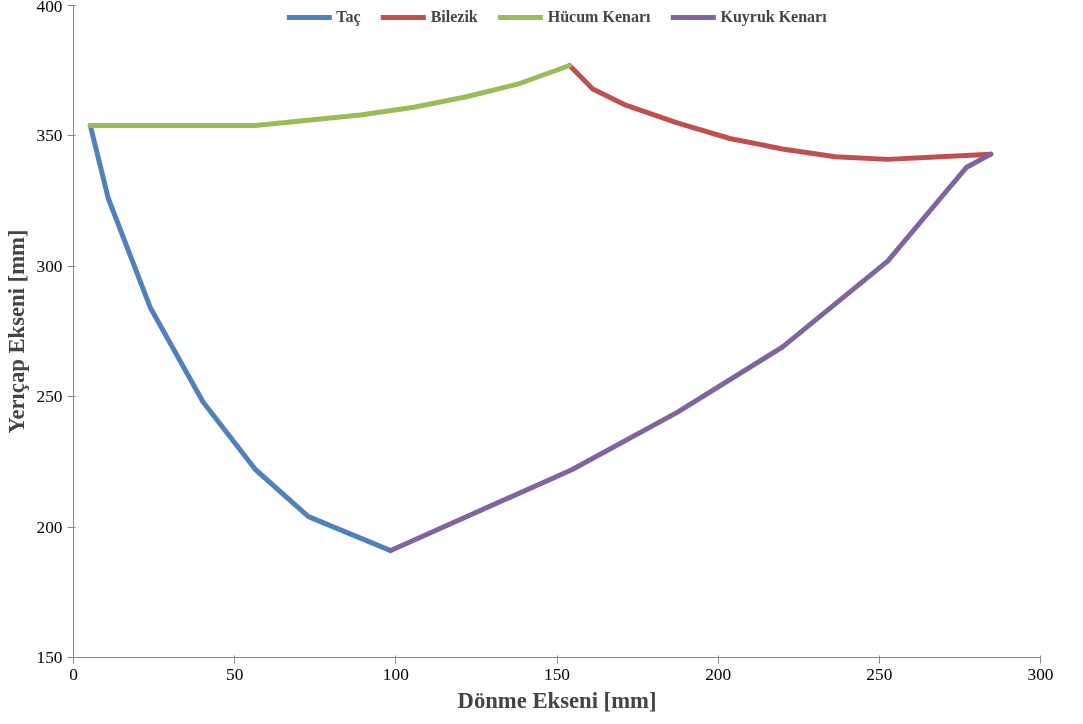 Image resolution: width=1083 pixels, height=724 pixels. Describe the element at coordinates (395, 674) in the screenshot. I see `x-tick-label: 100` at that location.